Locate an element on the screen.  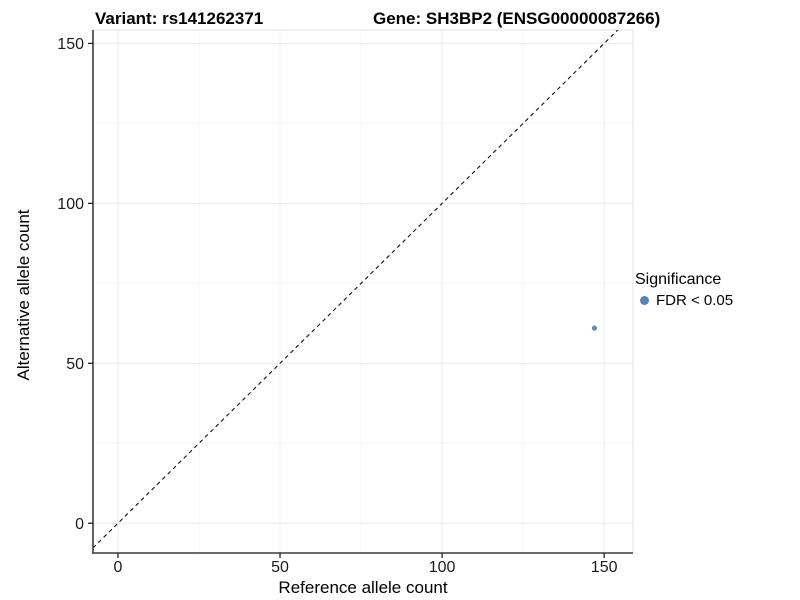
plot-title-variant: Variant: rs141262371 is located at coordinates (179, 18).